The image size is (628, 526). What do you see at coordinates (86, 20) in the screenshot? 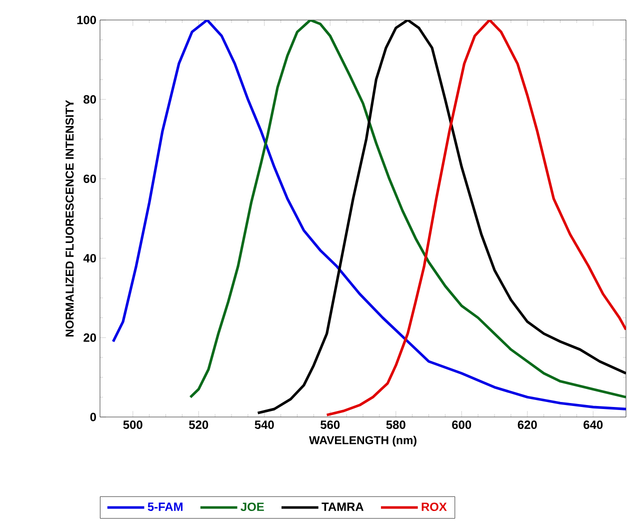
I see `y-tick-label: 100` at bounding box center [86, 20].